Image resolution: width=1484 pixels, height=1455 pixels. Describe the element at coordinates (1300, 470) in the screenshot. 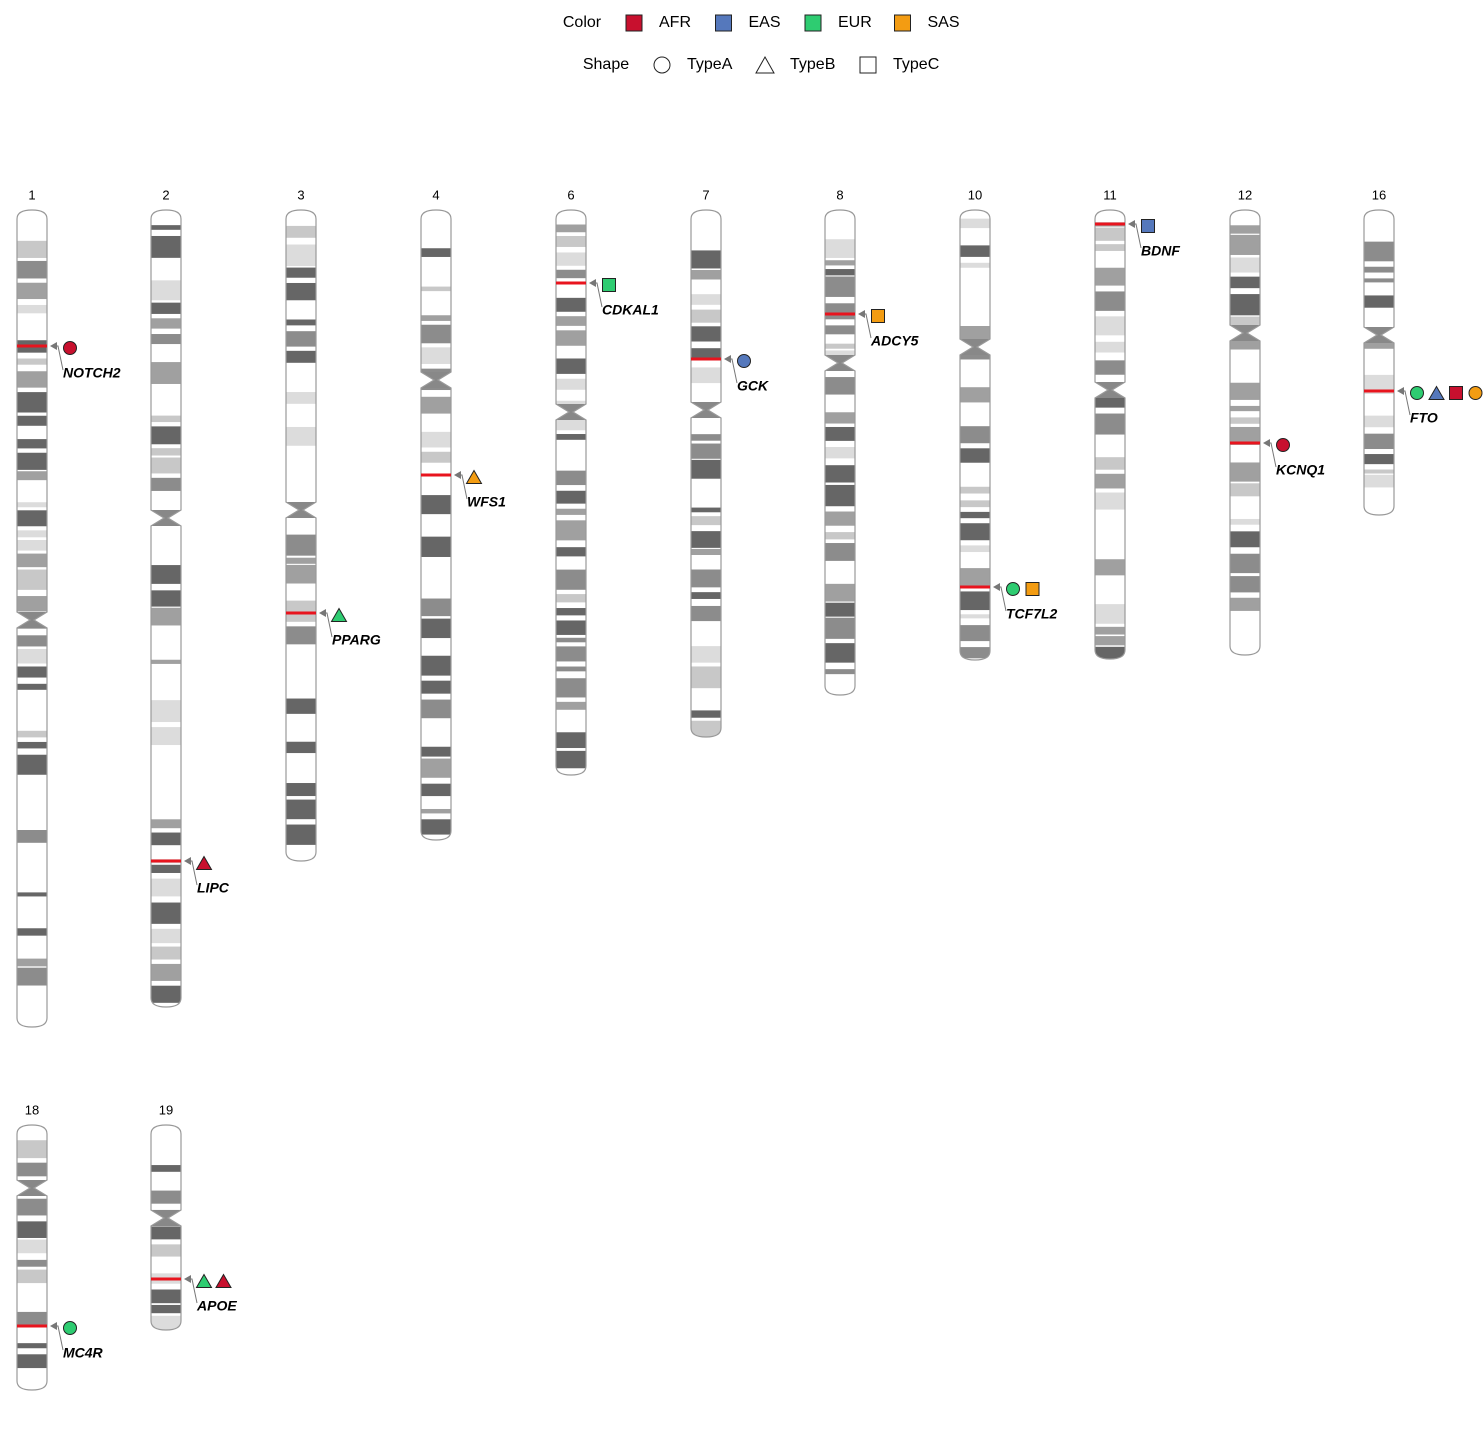

I see `gene-label: KCNQ1` at that location.